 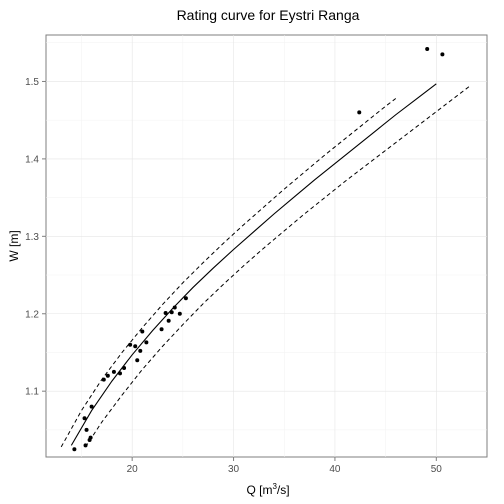 What do you see at coordinates (335, 469) in the screenshot?
I see `x-tick-label: 40` at bounding box center [335, 469].